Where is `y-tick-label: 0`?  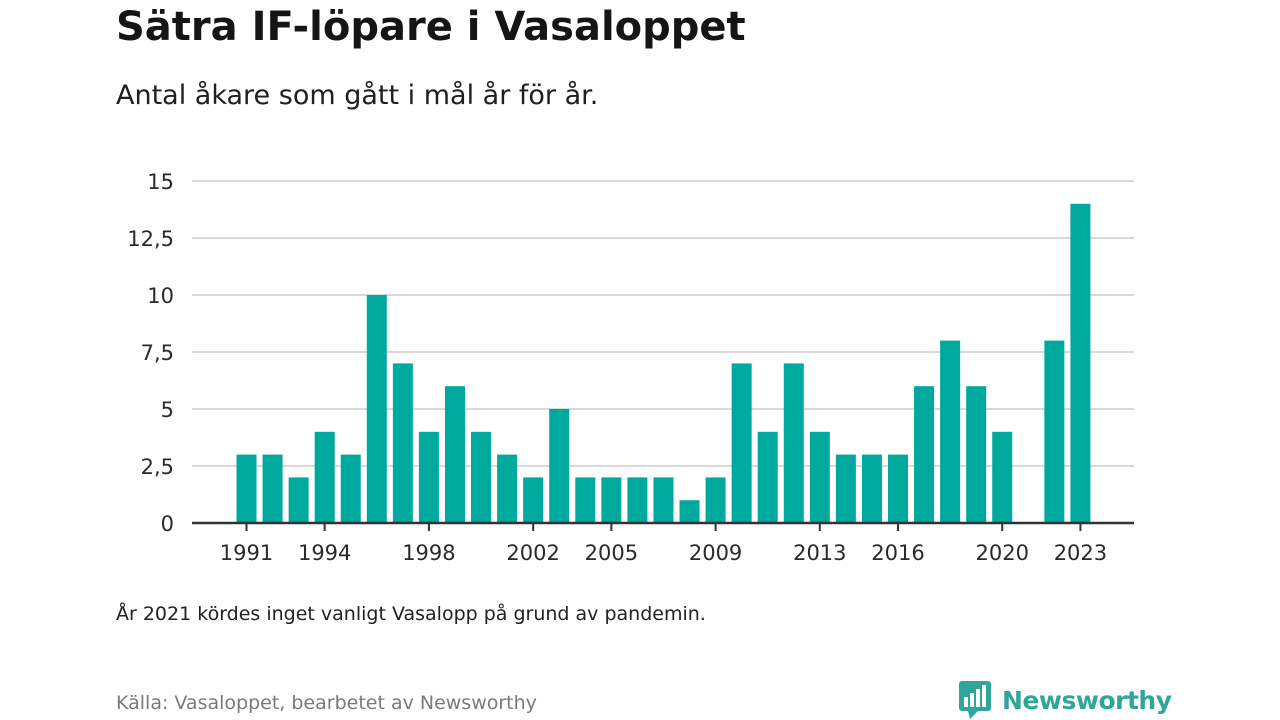 y-tick-label: 0 is located at coordinates (167, 524).